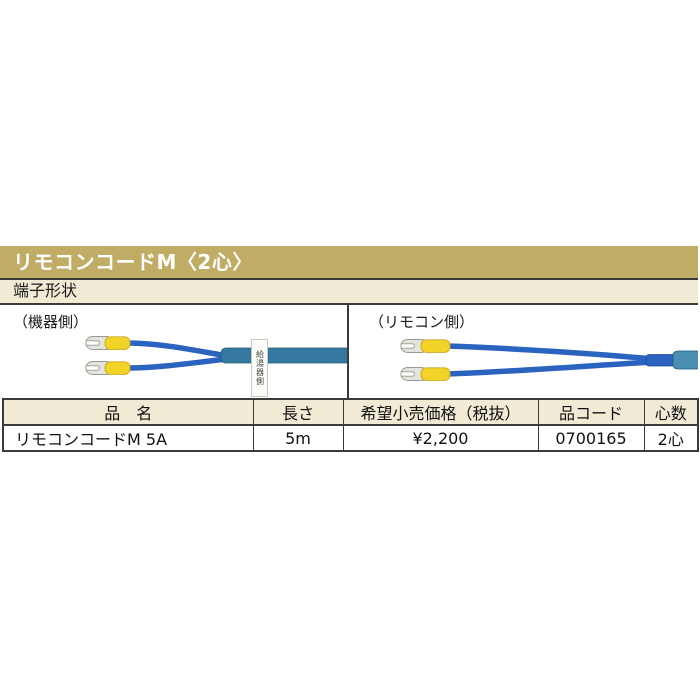 The height and width of the screenshot is (700, 700). I want to click on cable-wrap-label: 給湯器側, so click(259, 368).